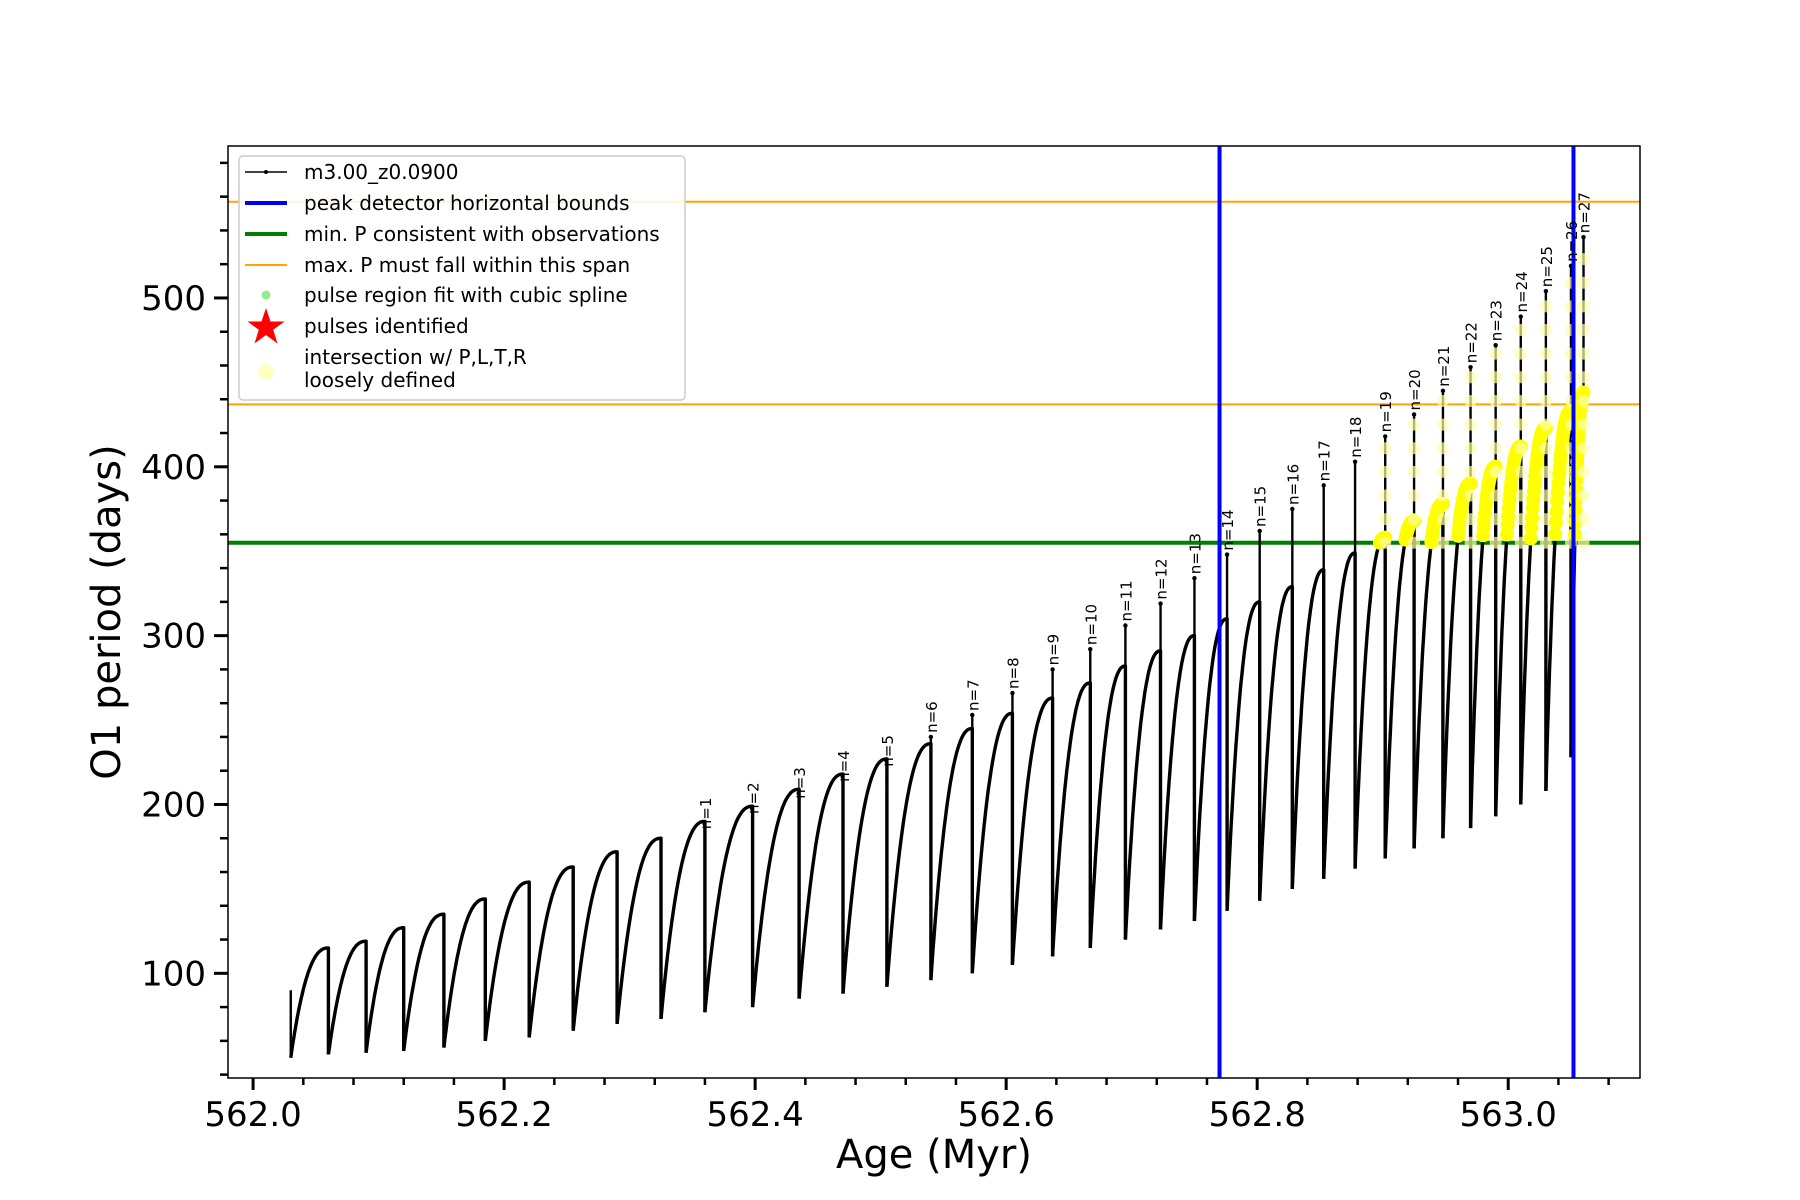 Image resolution: width=1800 pixels, height=1200 pixels. I want to click on legend-label-pulses: pulses identified, so click(386, 326).